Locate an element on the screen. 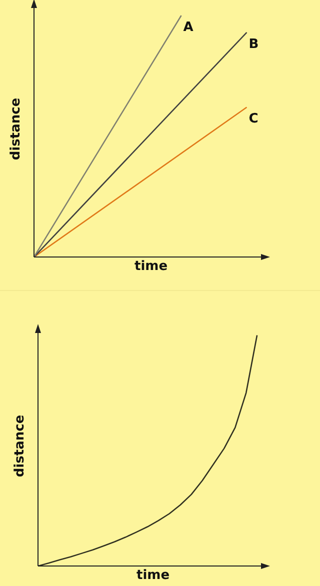  series-label: C is located at coordinates (253, 119).